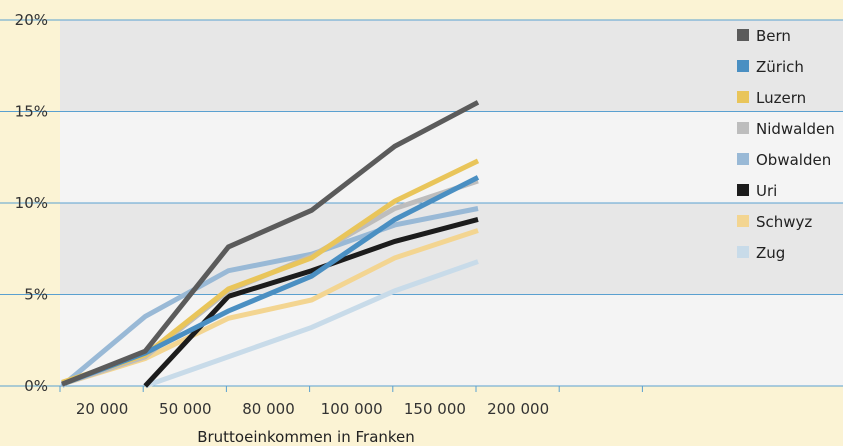  Describe the element at coordinates (784, 222) in the screenshot. I see `legend-label: Schwyz` at that location.